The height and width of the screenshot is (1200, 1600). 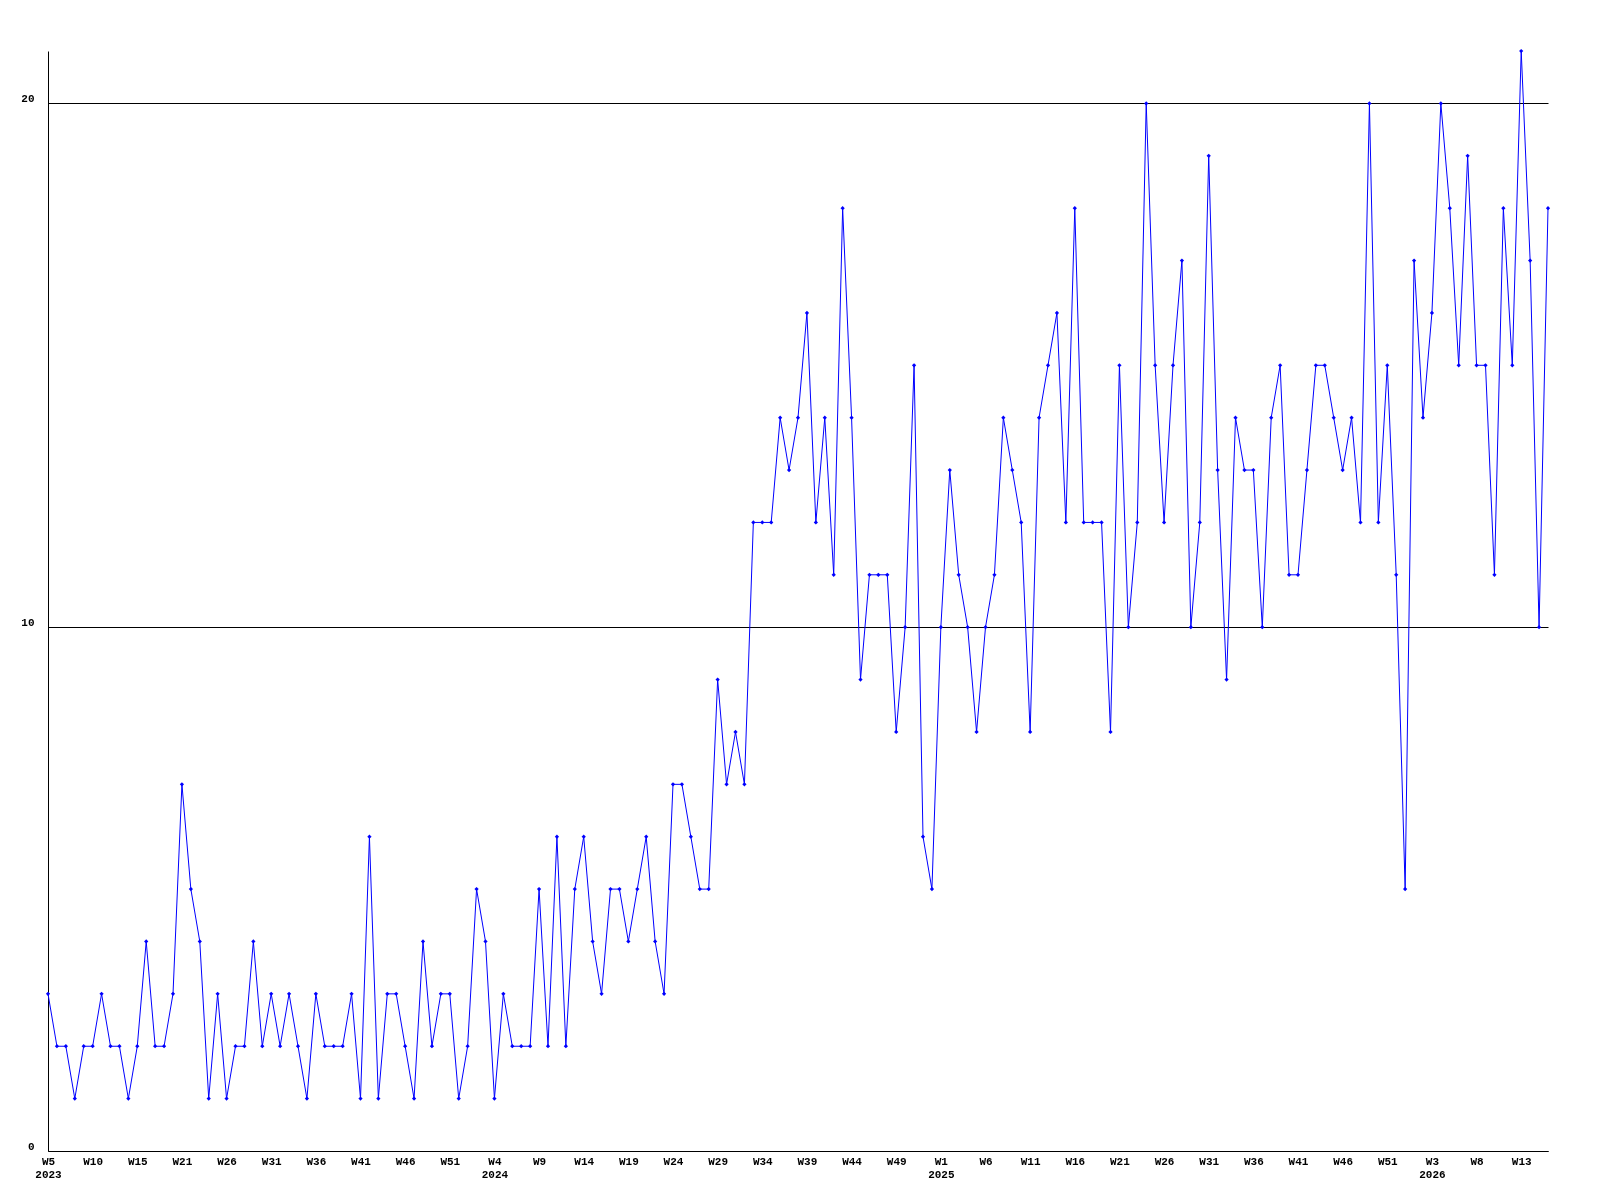 I want to click on x-tick-label: W4 2024, so click(x=495, y=1168).